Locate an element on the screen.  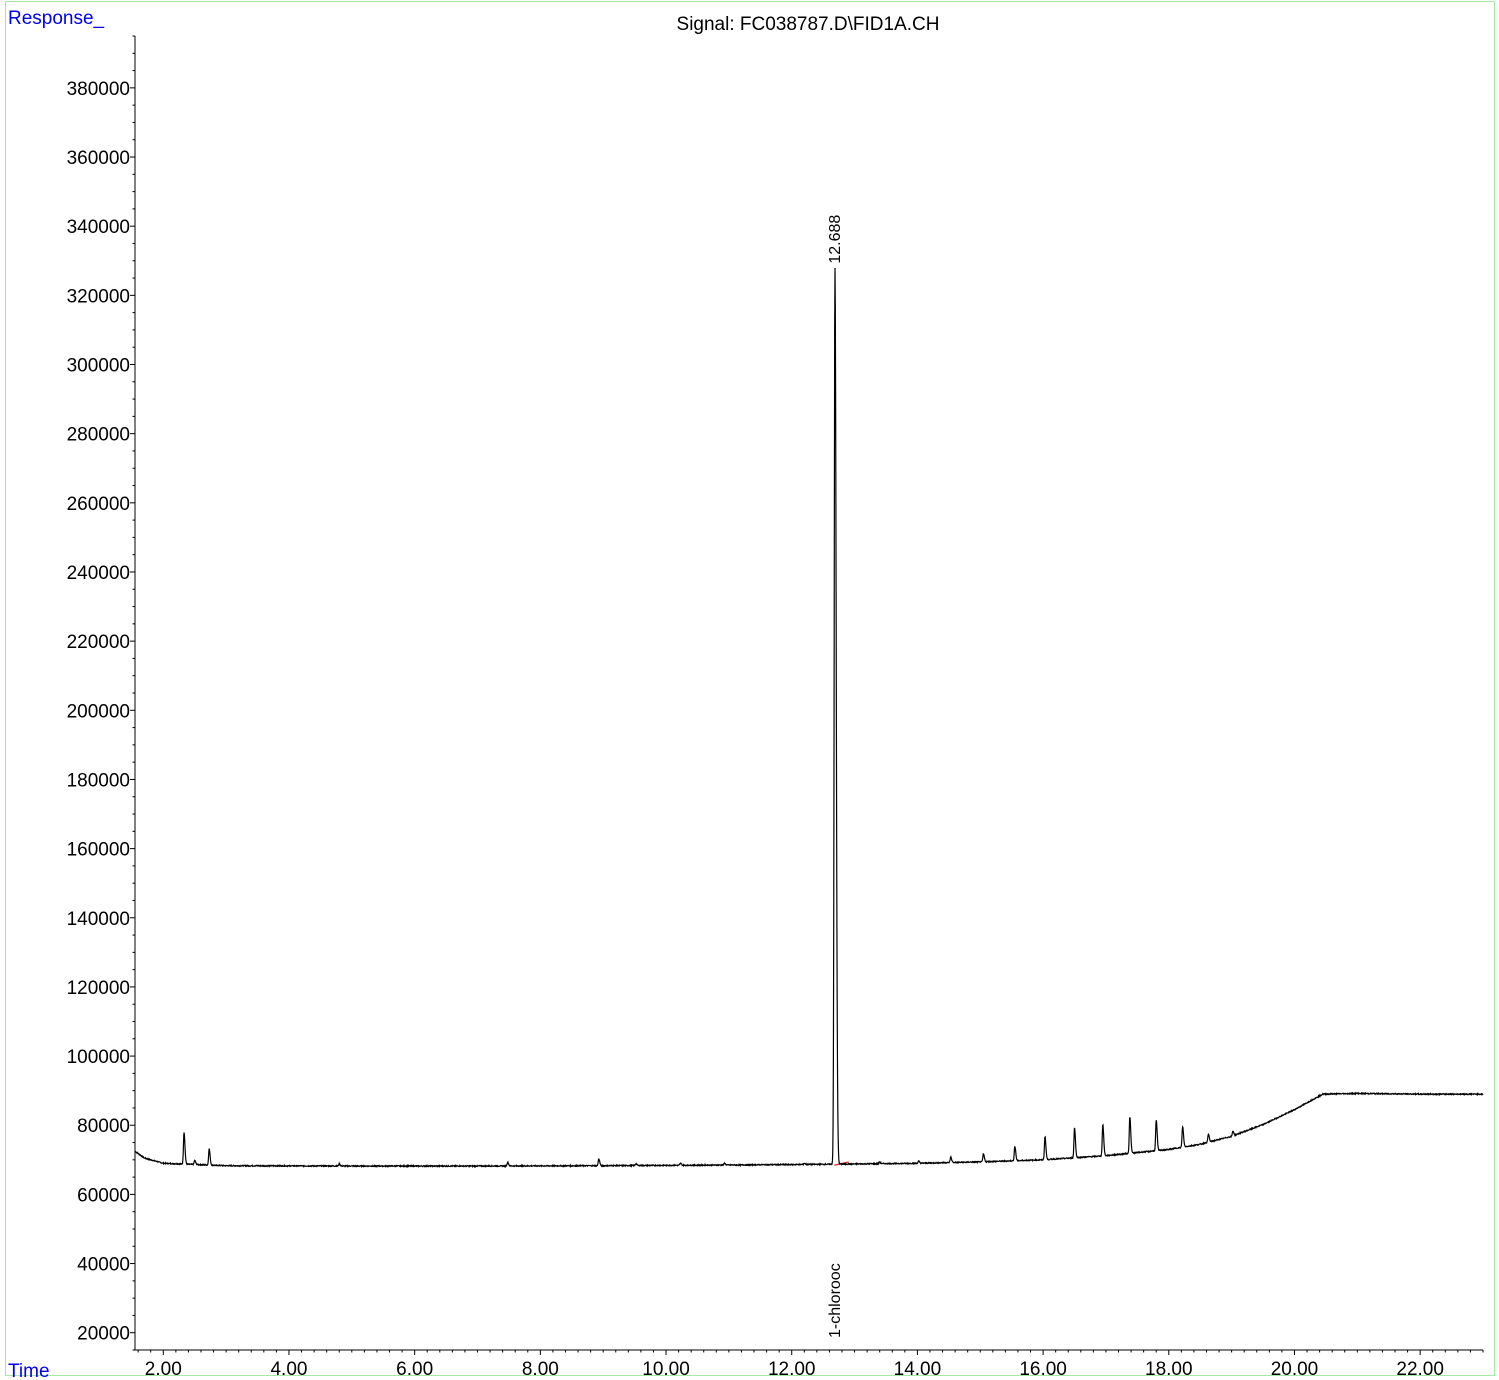
x-tick-label: 16.00 is located at coordinates (1043, 1369).